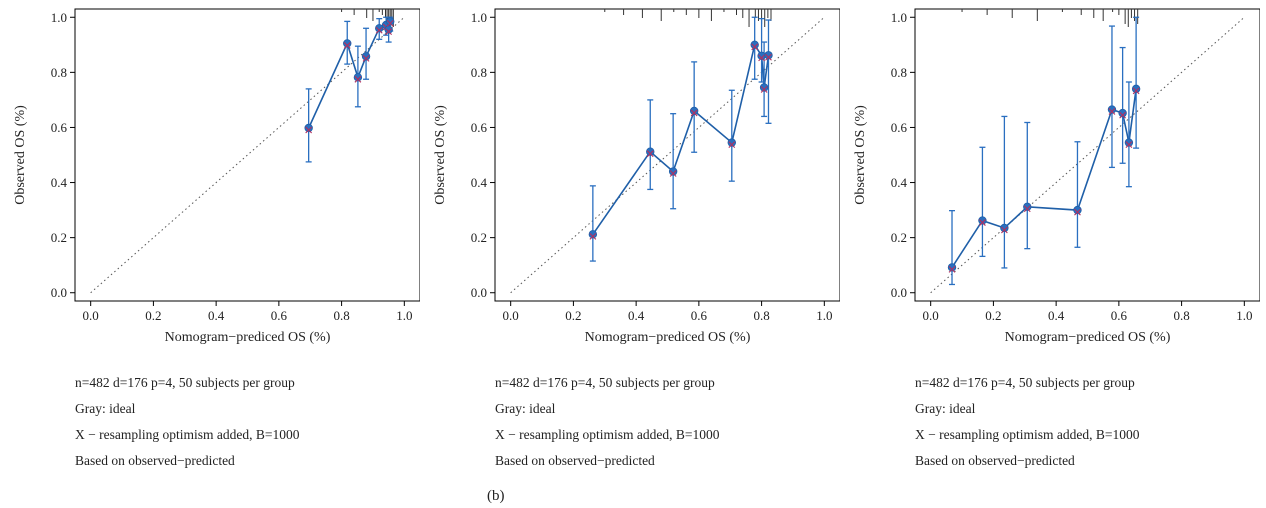 This screenshot has height=508, width=1266. What do you see at coordinates (496, 496) in the screenshot?
I see `figure-caption: (b)` at bounding box center [496, 496].